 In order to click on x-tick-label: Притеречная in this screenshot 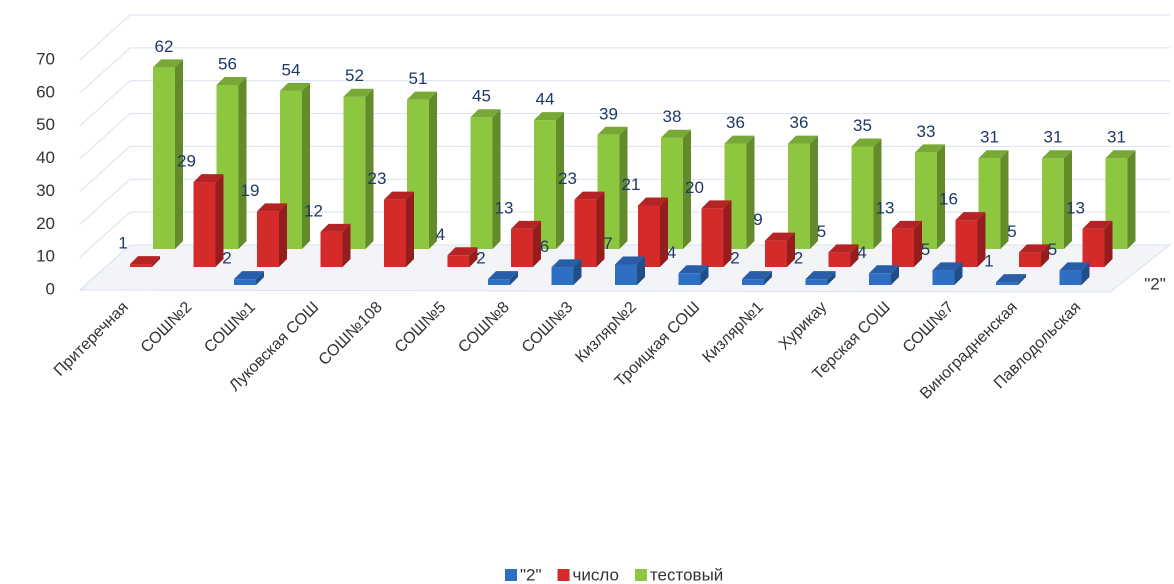, I will do `click(91, 339)`.